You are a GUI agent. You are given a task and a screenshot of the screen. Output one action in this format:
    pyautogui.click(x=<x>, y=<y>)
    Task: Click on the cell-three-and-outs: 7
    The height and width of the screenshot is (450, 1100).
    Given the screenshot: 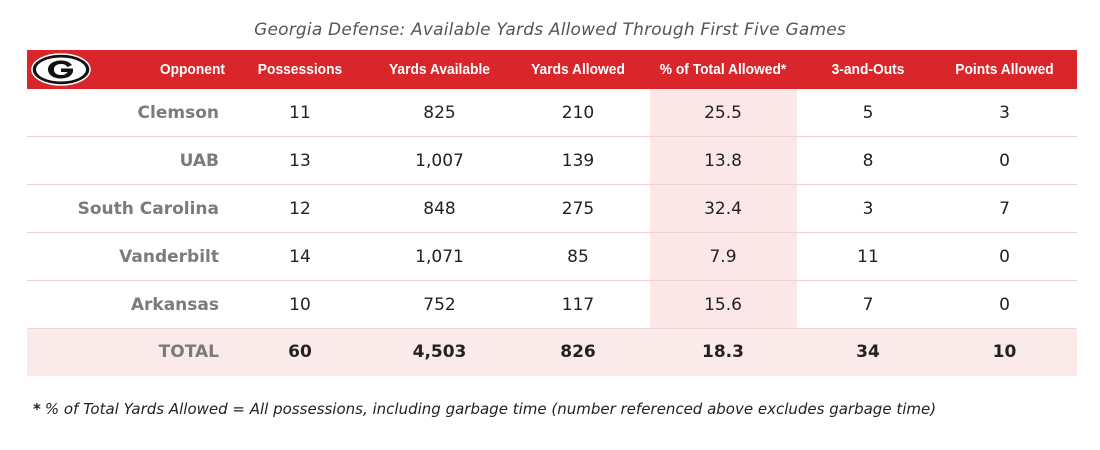 What is the action you would take?
    pyautogui.click(x=868, y=305)
    